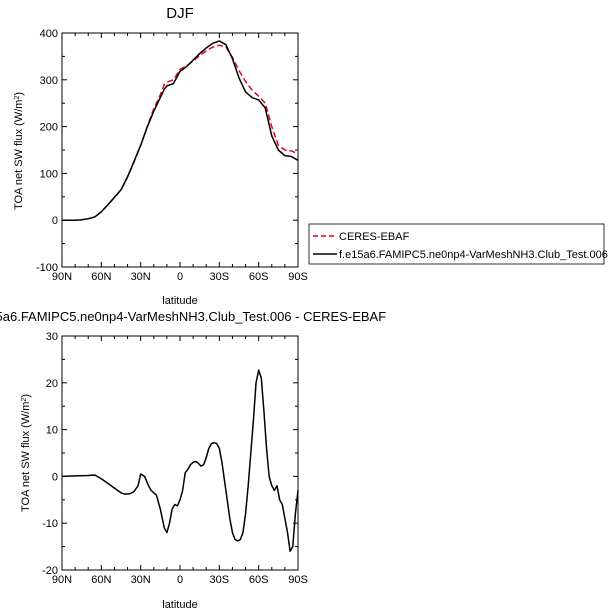 Image resolution: width=616 pixels, height=616 pixels. I want to click on y-tick-label: 20, so click(52, 384).